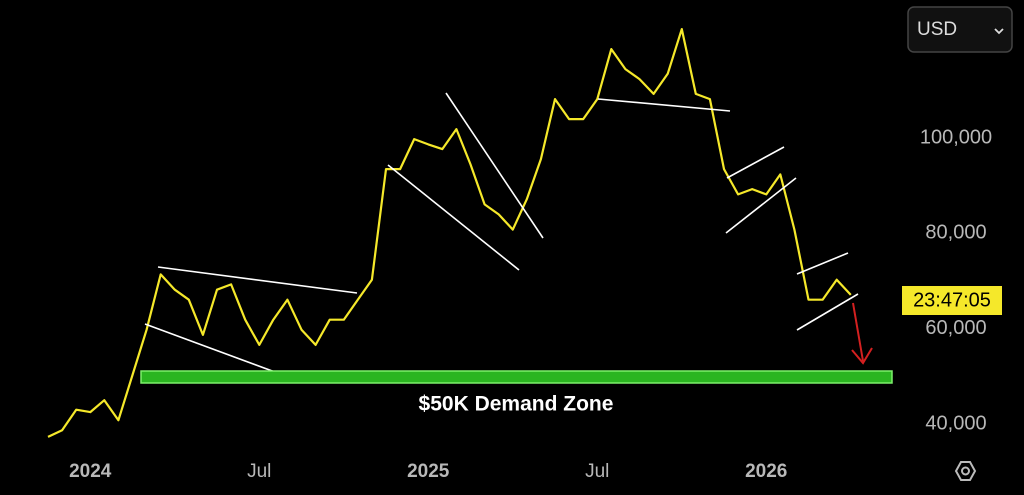 Image resolution: width=1024 pixels, height=495 pixels. Describe the element at coordinates (955, 328) in the screenshot. I see `y-tick-label: 60,000` at that location.